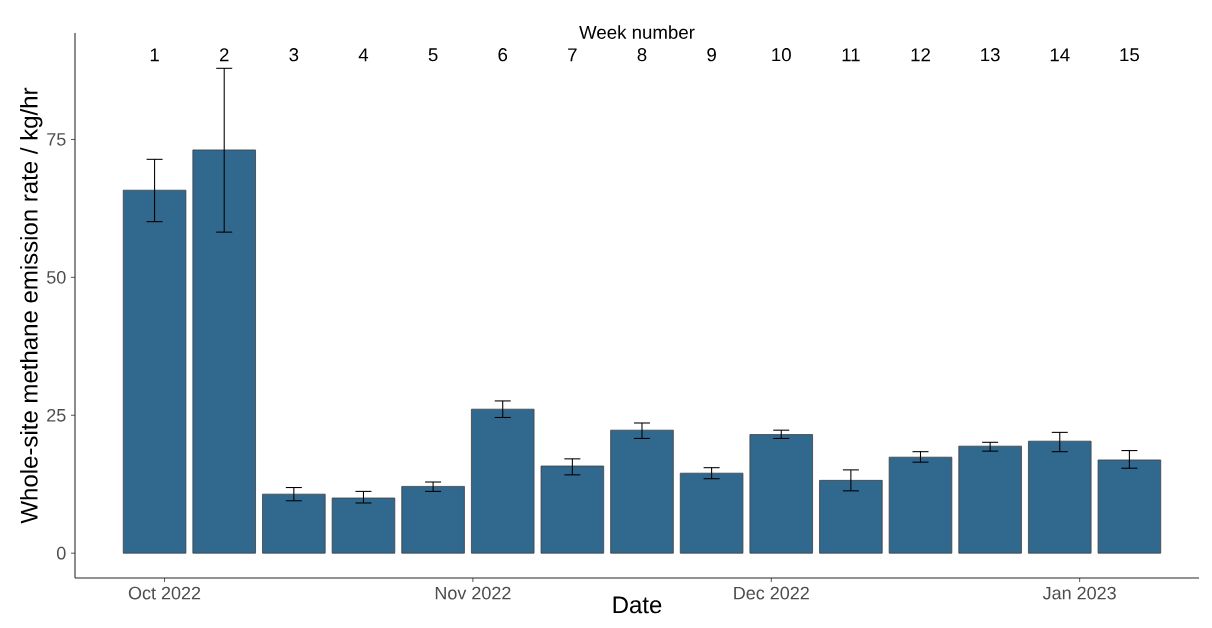 Image resolution: width=1212 pixels, height=628 pixels. Describe the element at coordinates (781, 55) in the screenshot. I see `x2-tick-label: 10` at that location.